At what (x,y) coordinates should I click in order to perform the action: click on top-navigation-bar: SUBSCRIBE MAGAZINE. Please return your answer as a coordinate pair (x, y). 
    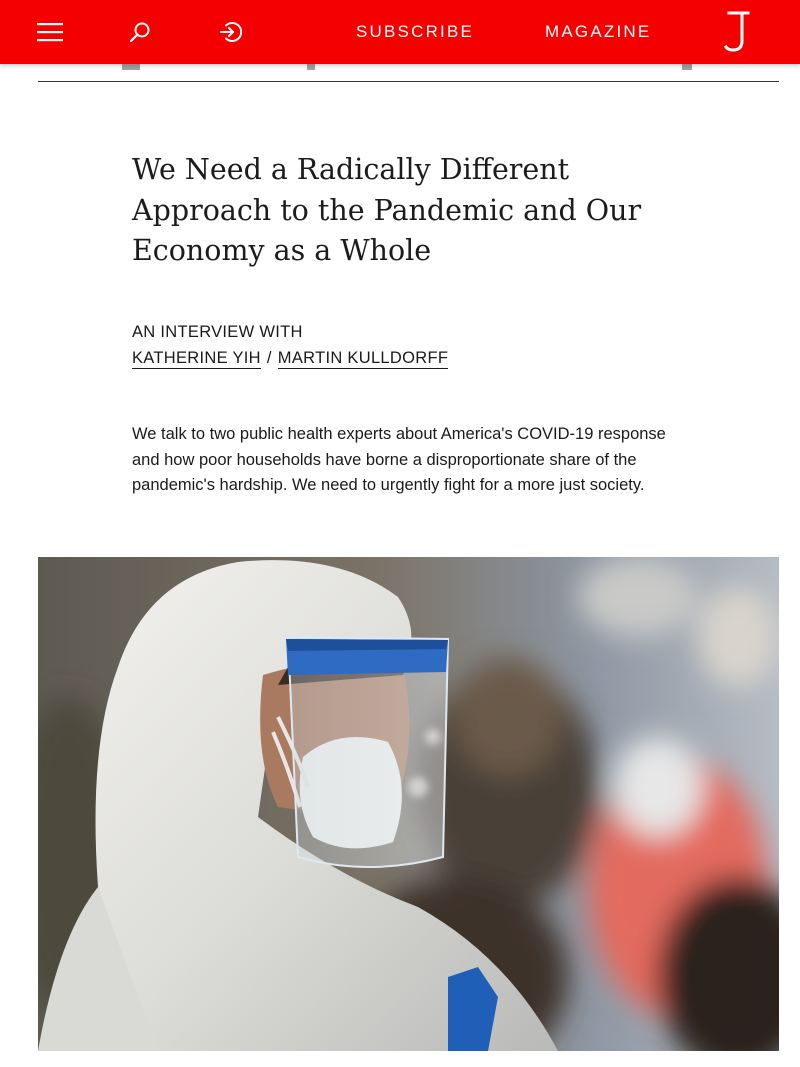
    Looking at the image, I should click on (400, 32).